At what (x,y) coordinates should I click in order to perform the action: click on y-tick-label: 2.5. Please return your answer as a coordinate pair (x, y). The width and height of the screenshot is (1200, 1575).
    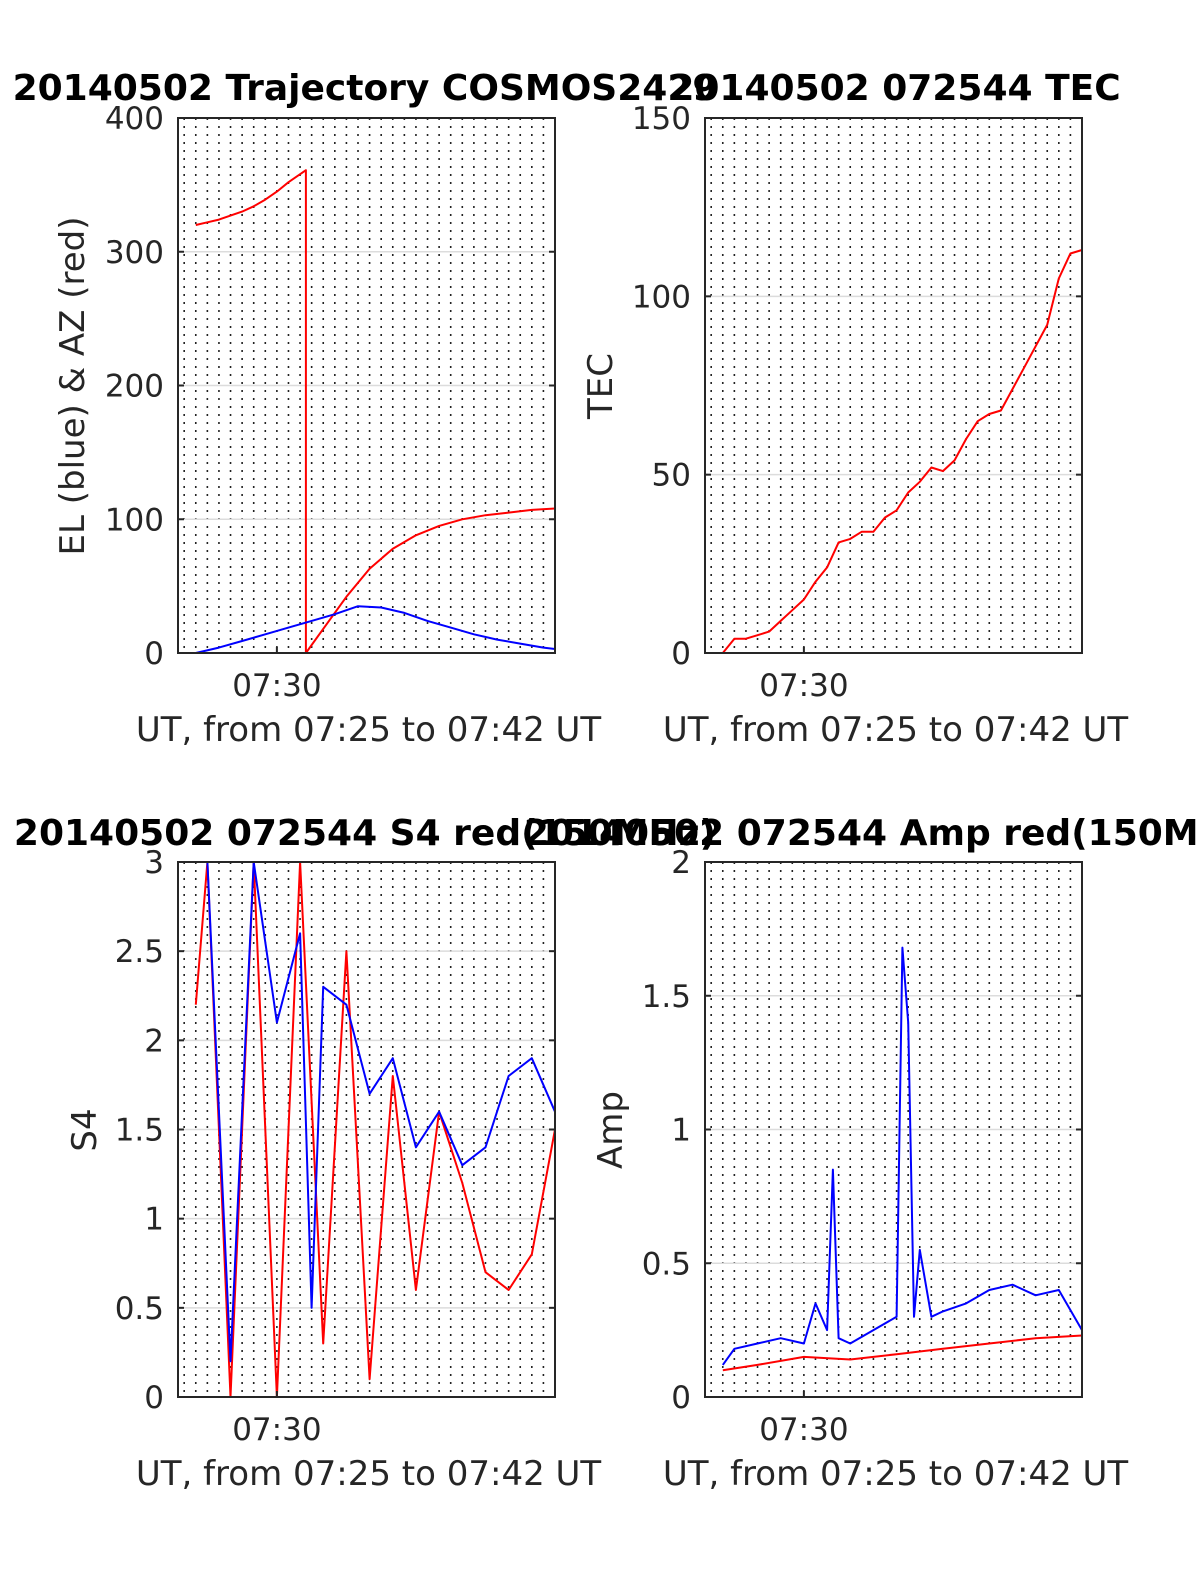
    Looking at the image, I should click on (139, 952).